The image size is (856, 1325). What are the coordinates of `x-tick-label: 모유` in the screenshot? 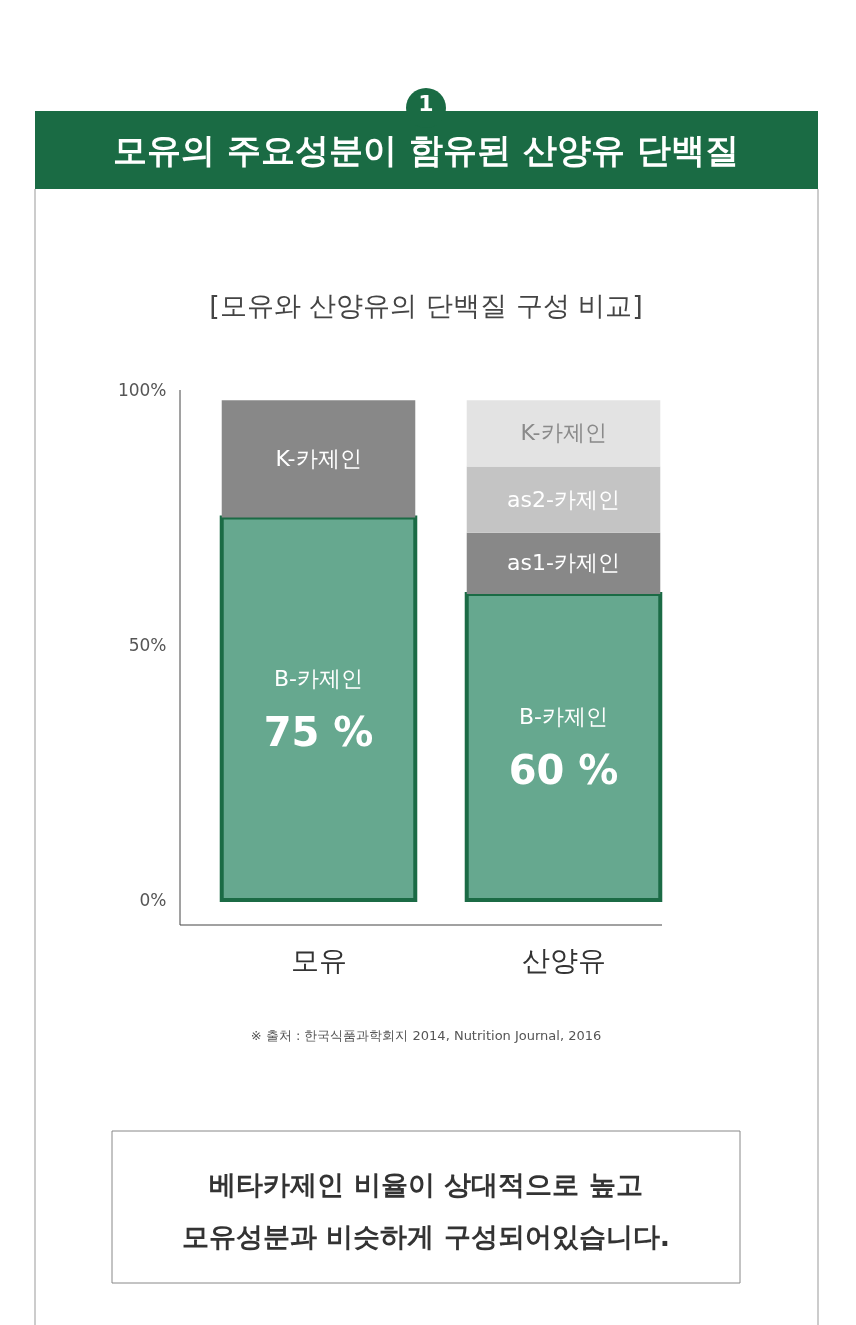 It's located at (318, 960).